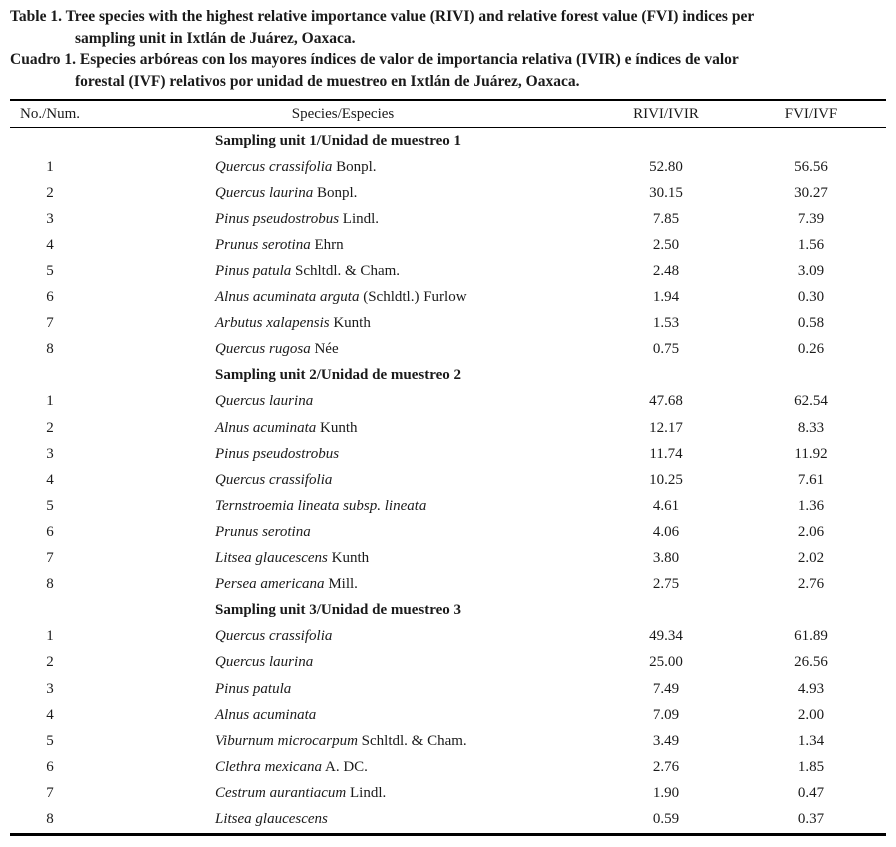 This screenshot has width=896, height=847. I want to click on row-number: 3, so click(50, 688).